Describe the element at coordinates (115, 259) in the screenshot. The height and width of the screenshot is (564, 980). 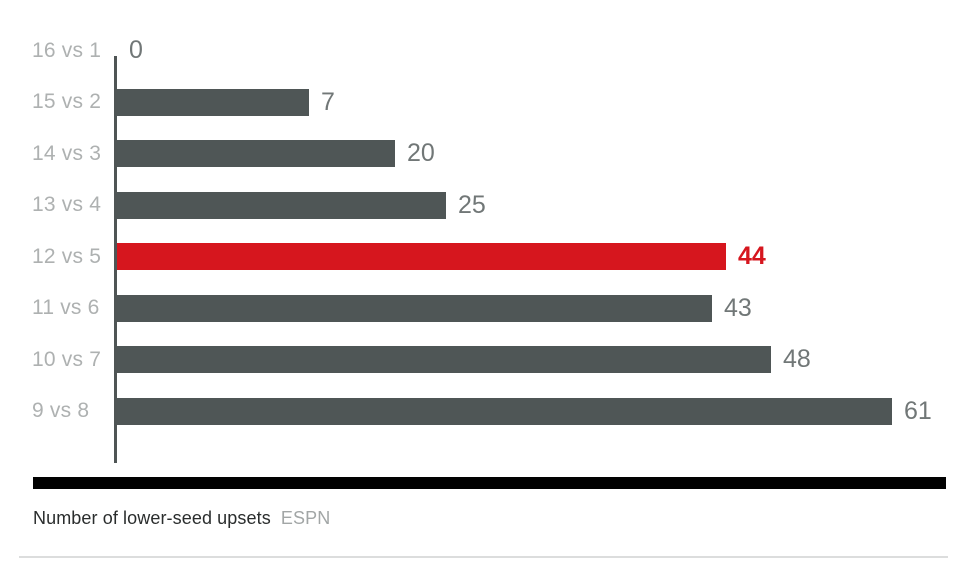
I see `y-axis-line` at that location.